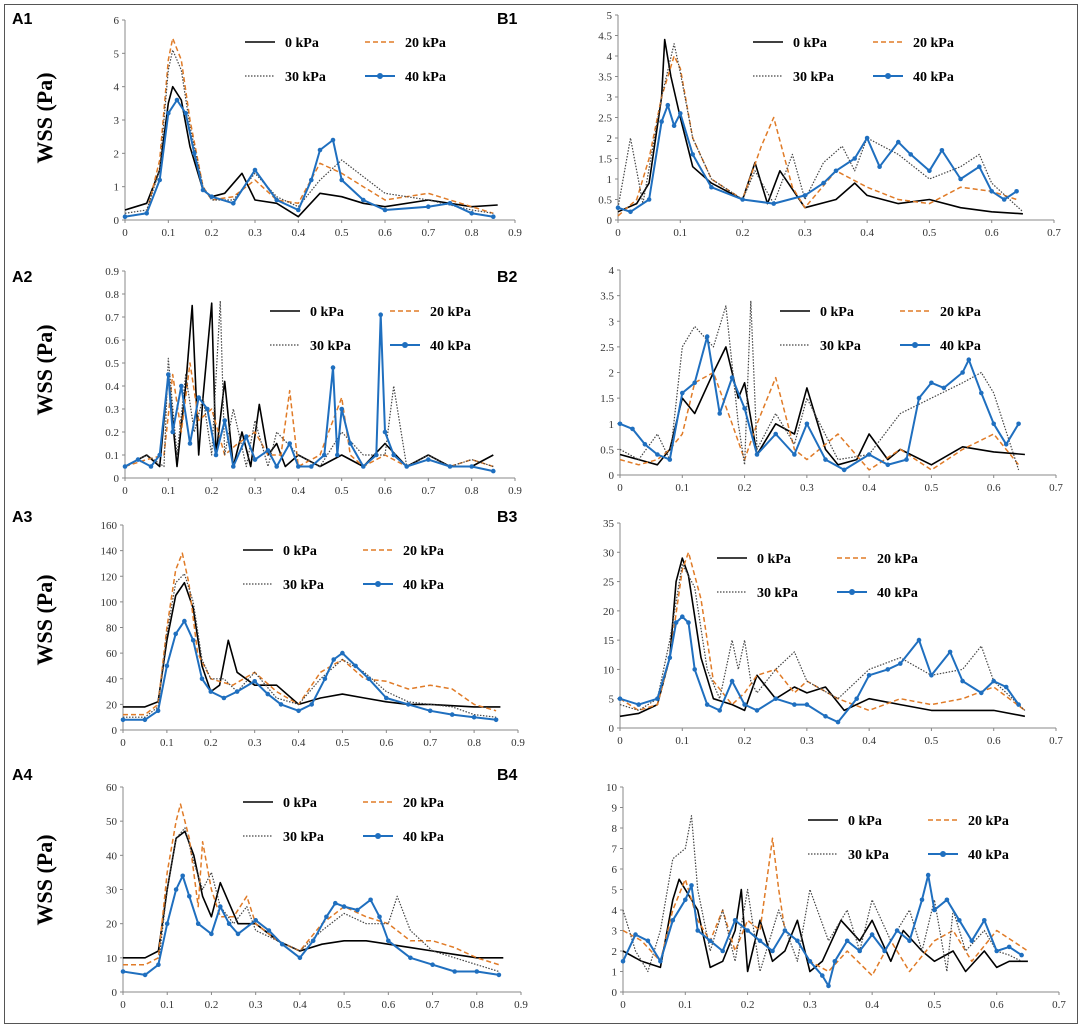  Describe the element at coordinates (609, 583) in the screenshot. I see `y-tick-label: 25` at that location.